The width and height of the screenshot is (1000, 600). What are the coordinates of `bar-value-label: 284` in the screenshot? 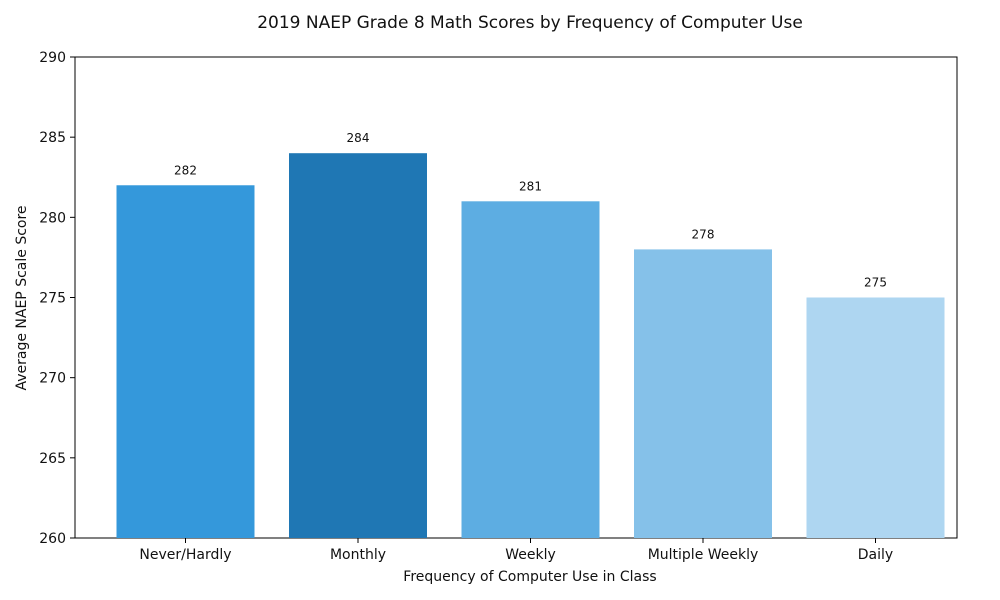 It's located at (358, 138).